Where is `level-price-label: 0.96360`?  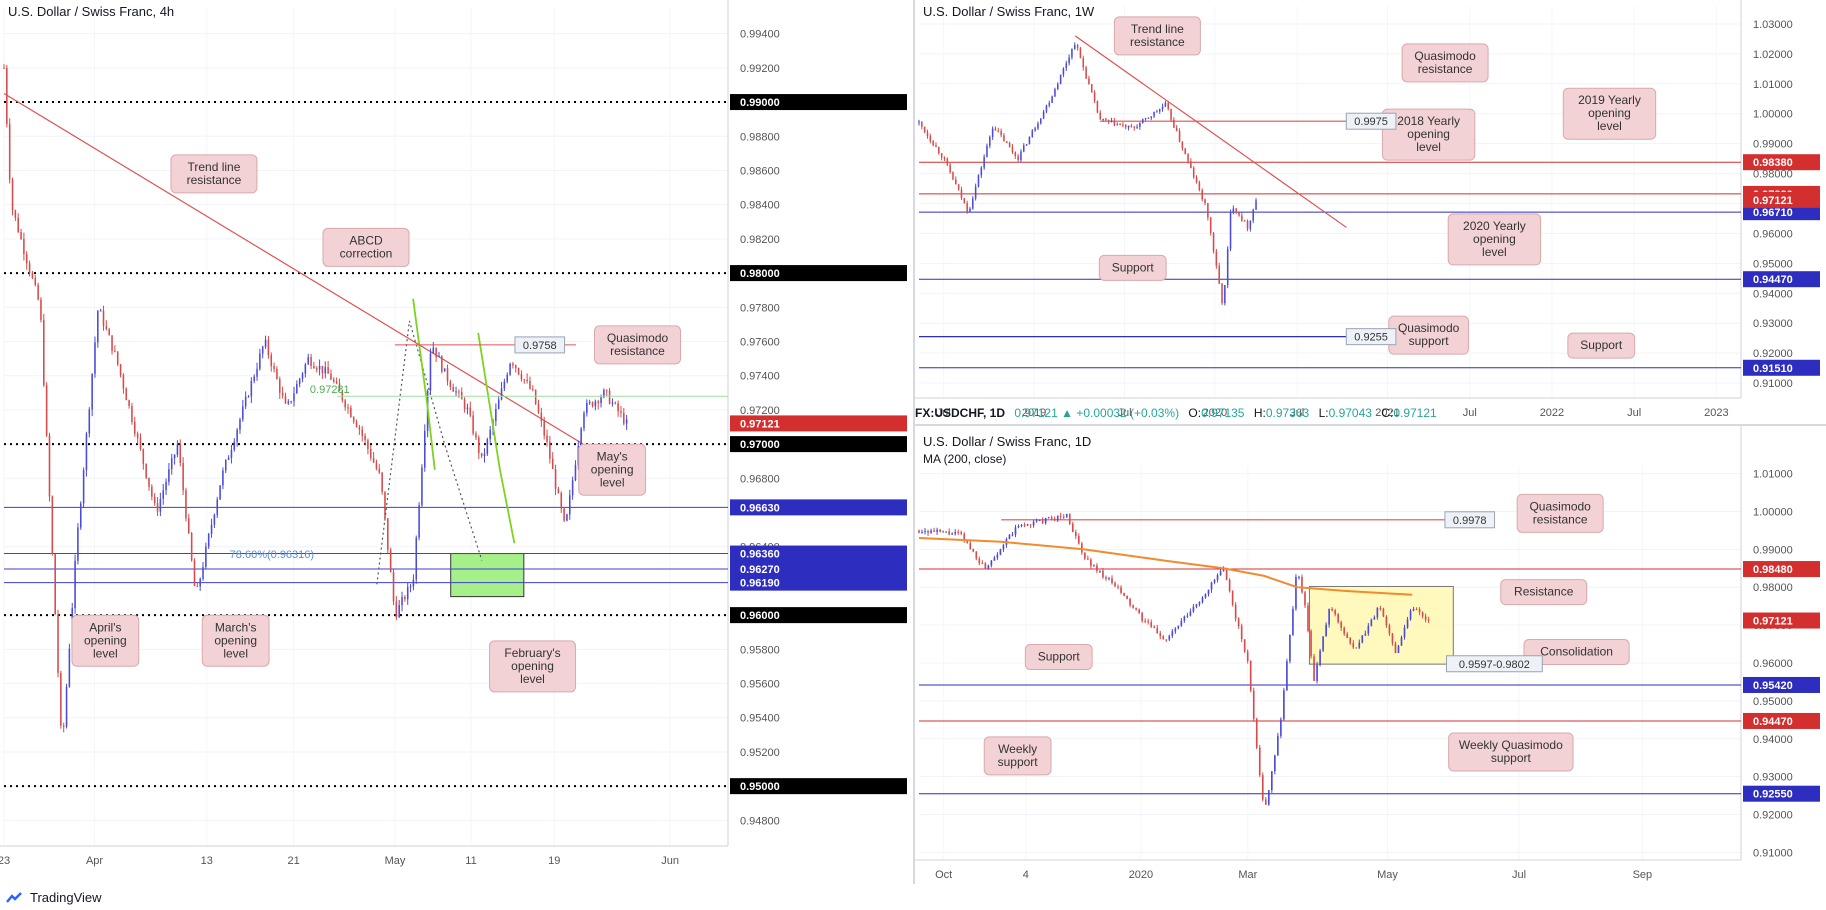
level-price-label: 0.96360 is located at coordinates (760, 555).